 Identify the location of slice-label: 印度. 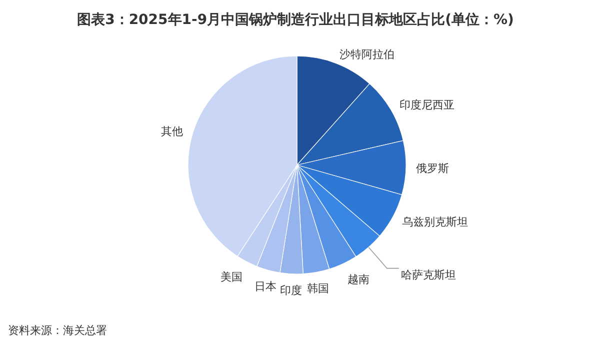
(291, 290).